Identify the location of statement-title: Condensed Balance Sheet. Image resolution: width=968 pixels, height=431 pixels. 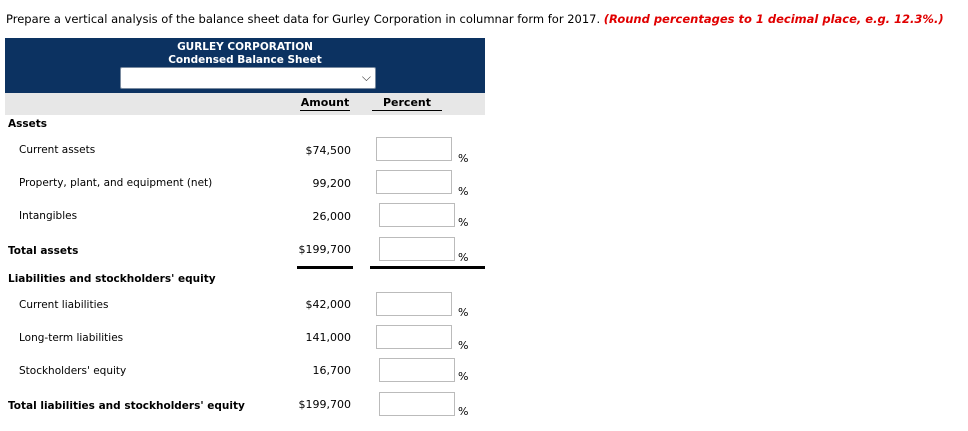
(245, 60).